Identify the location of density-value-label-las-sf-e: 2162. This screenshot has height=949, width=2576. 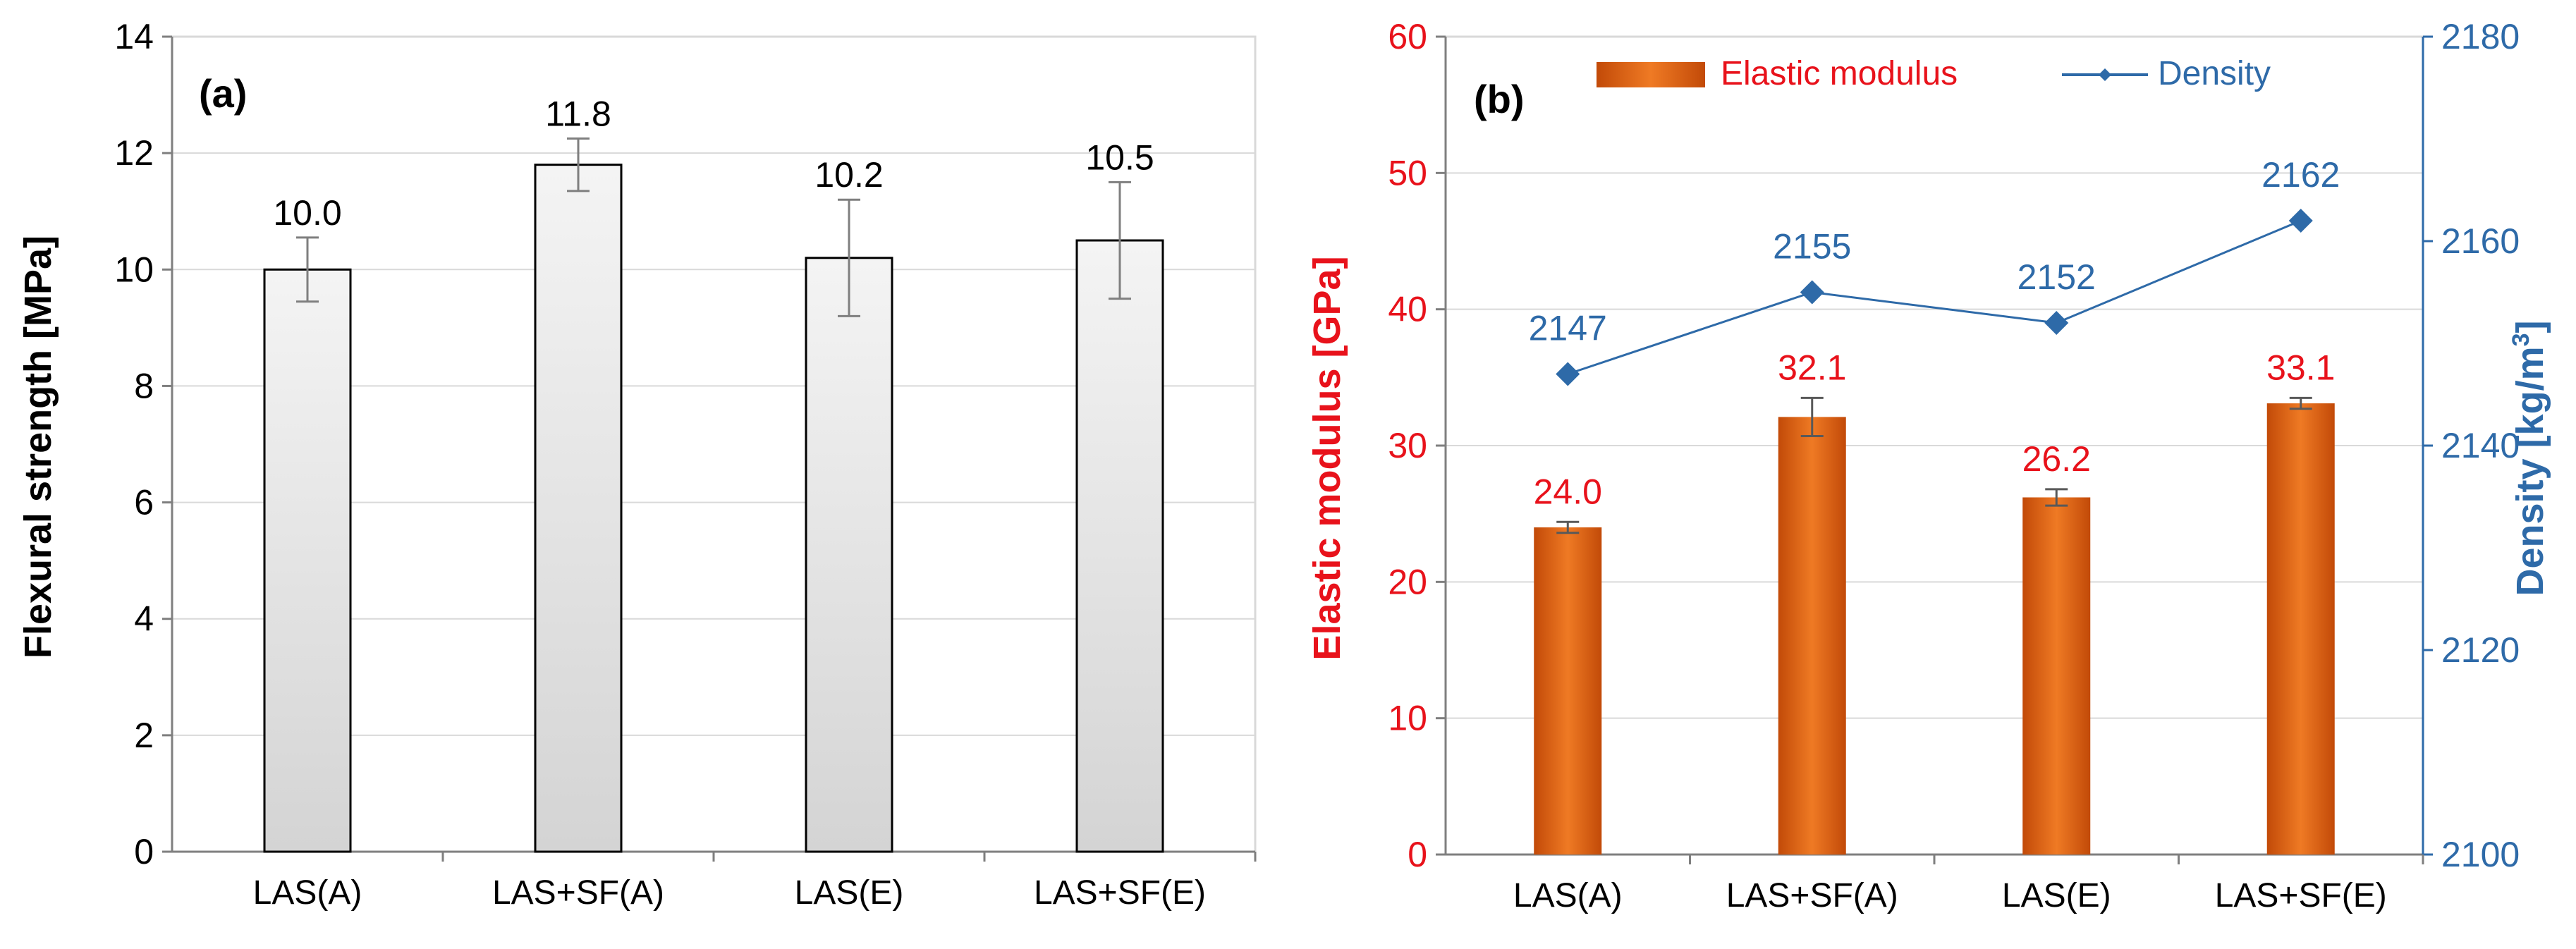
(2300, 175).